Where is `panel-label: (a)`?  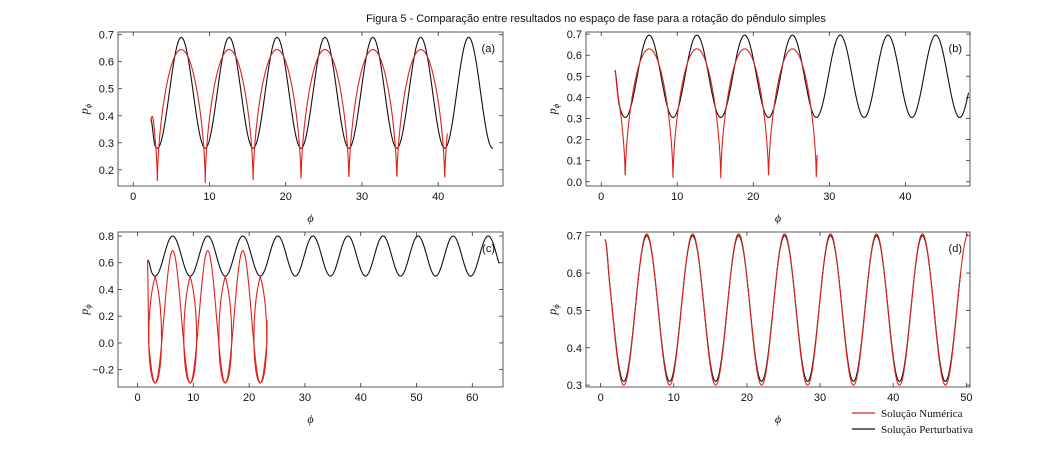
panel-label: (a) is located at coordinates (488, 49).